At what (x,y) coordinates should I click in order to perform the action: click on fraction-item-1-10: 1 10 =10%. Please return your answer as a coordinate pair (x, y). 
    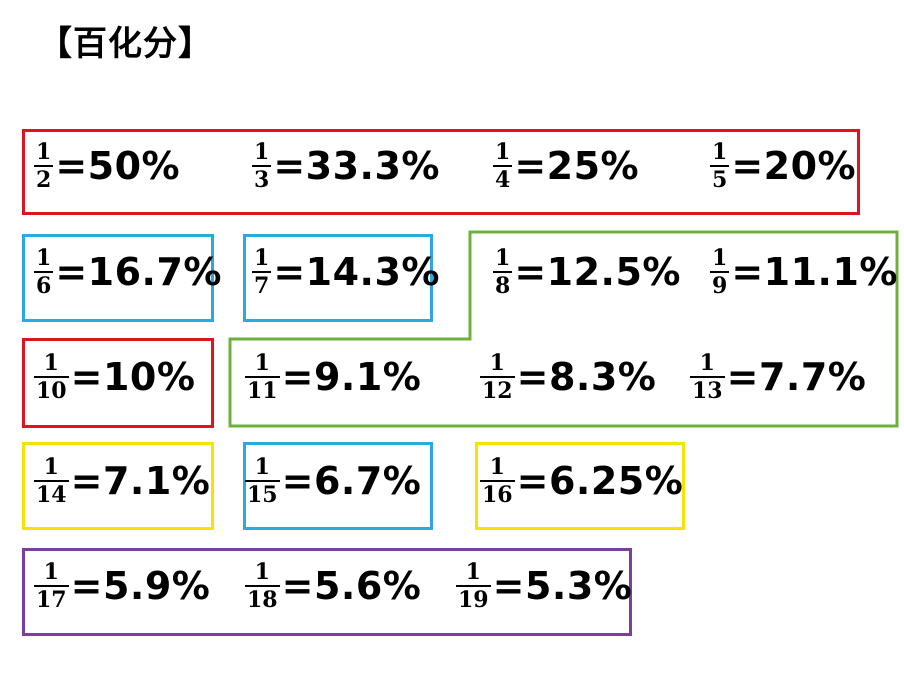
    Looking at the image, I should click on (114, 377).